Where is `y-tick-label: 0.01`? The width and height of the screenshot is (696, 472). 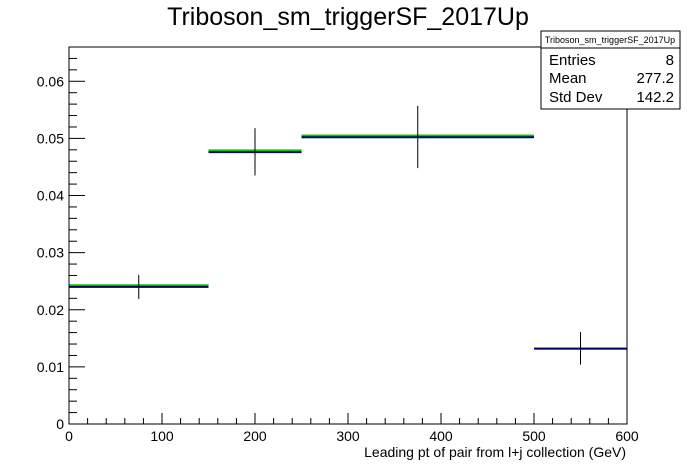 y-tick-label: 0.01 is located at coordinates (50, 367).